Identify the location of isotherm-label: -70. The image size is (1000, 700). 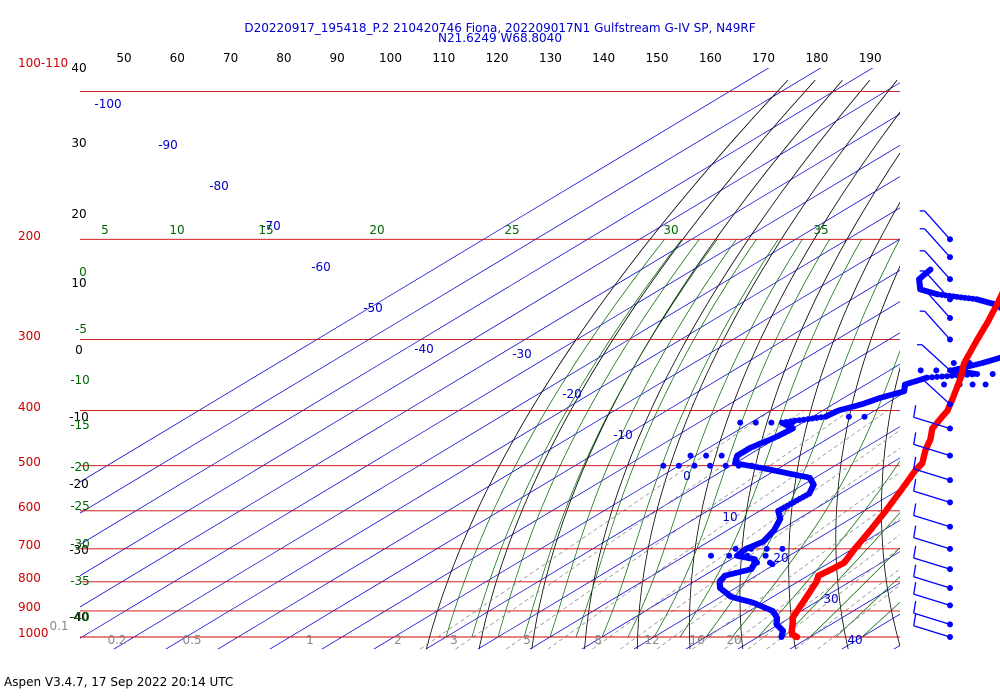
(271, 226).